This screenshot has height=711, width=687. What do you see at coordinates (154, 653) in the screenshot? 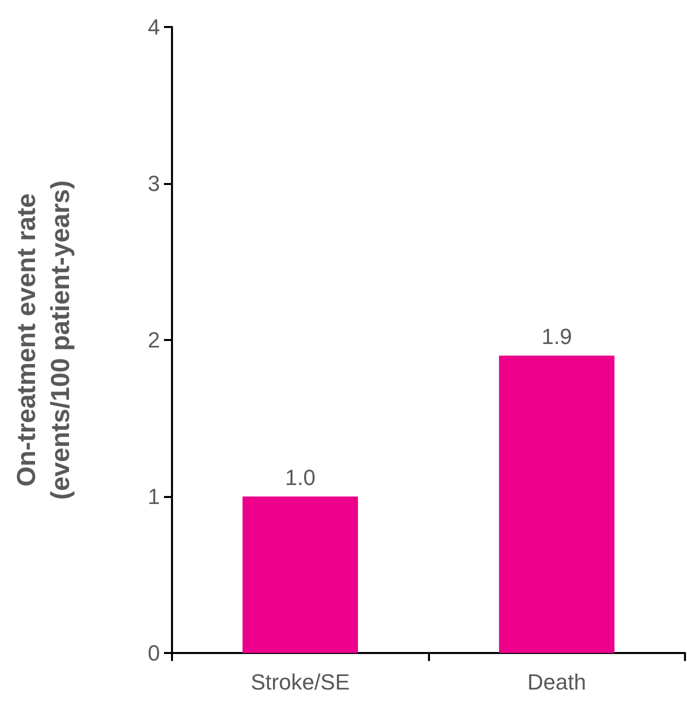
I see `y-tick-label: 0` at bounding box center [154, 653].